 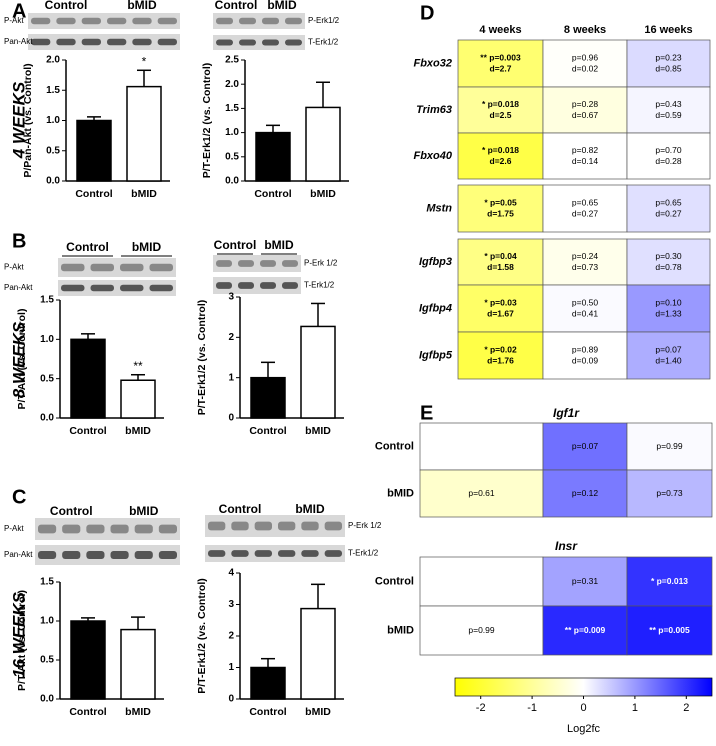 I want to click on cell-label: d=0.02, so click(x=585, y=68).